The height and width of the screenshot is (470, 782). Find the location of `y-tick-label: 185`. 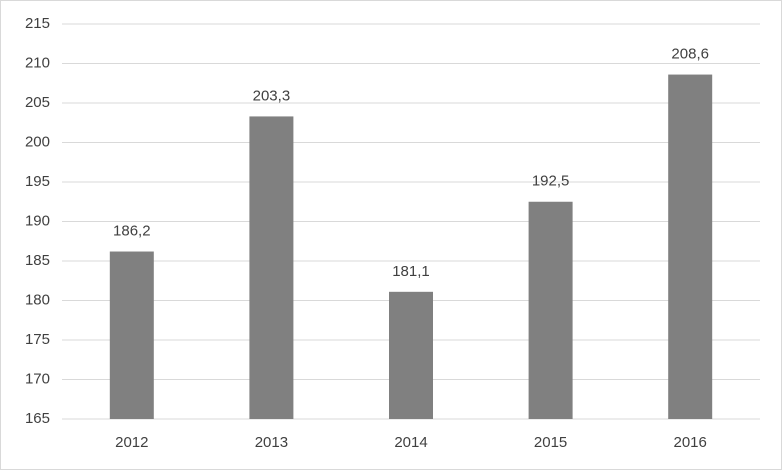

y-tick-label: 185 is located at coordinates (37, 260).